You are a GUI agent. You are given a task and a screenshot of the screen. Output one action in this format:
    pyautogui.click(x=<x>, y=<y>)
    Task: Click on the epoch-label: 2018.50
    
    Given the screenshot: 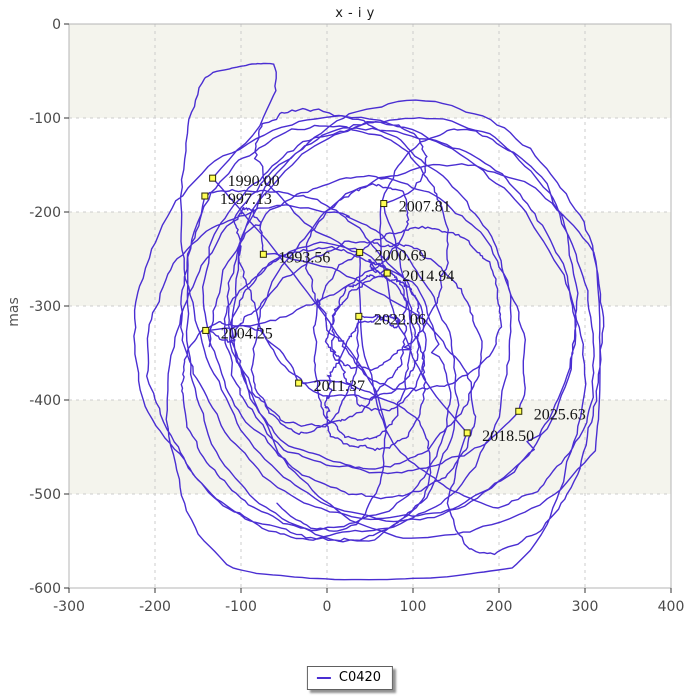 What is the action you would take?
    pyautogui.click(x=508, y=436)
    